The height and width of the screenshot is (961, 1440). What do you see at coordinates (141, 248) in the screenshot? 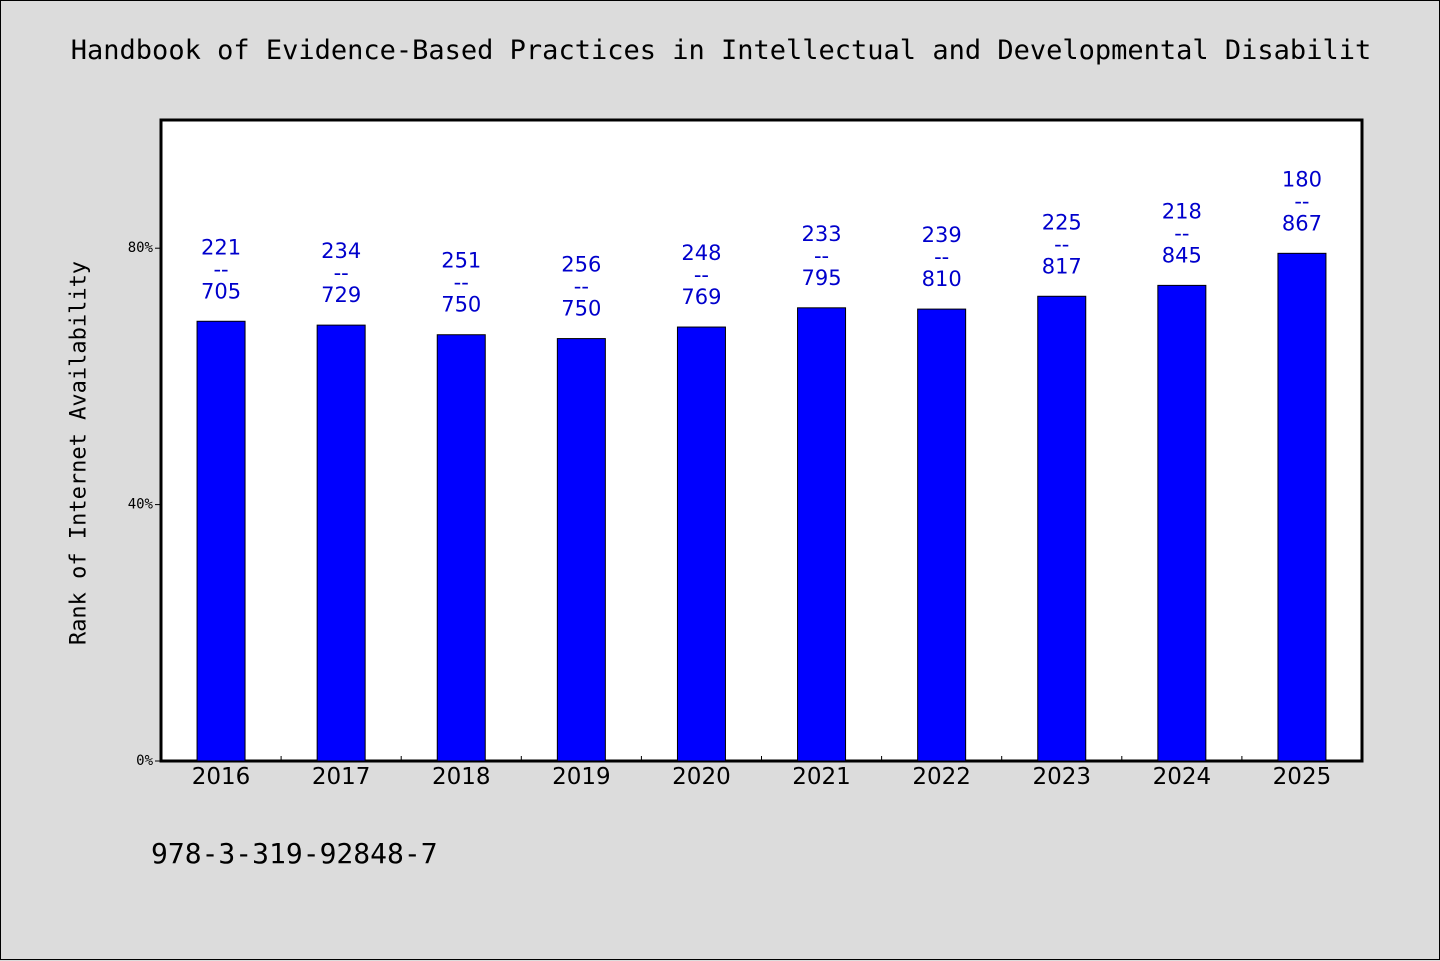
I see `y-tick-label-2: 80%` at bounding box center [141, 248].